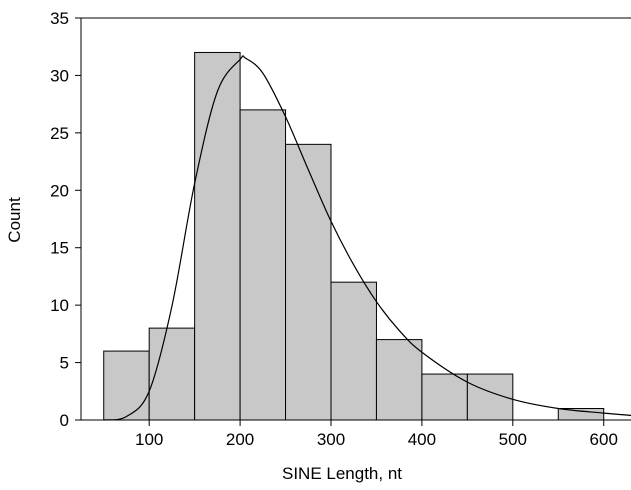  I want to click on y-tick-label-10: 10, so click(59, 305).